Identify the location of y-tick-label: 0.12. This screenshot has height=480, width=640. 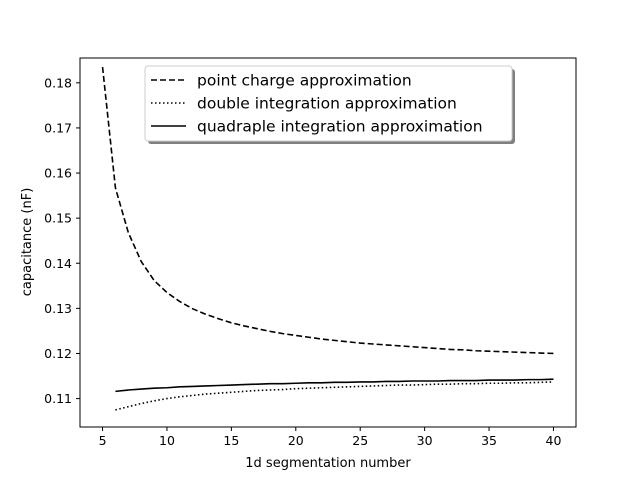
(58, 353).